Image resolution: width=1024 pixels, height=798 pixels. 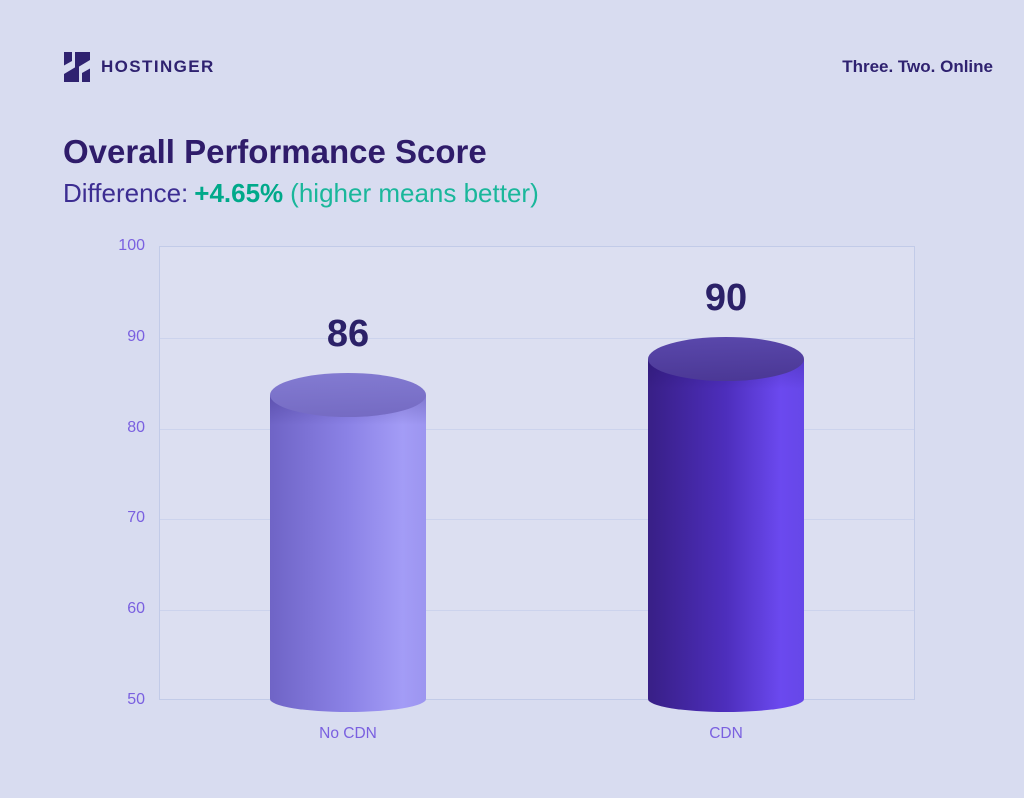 I want to click on x-axis-category-label: CDN, so click(x=726, y=733).